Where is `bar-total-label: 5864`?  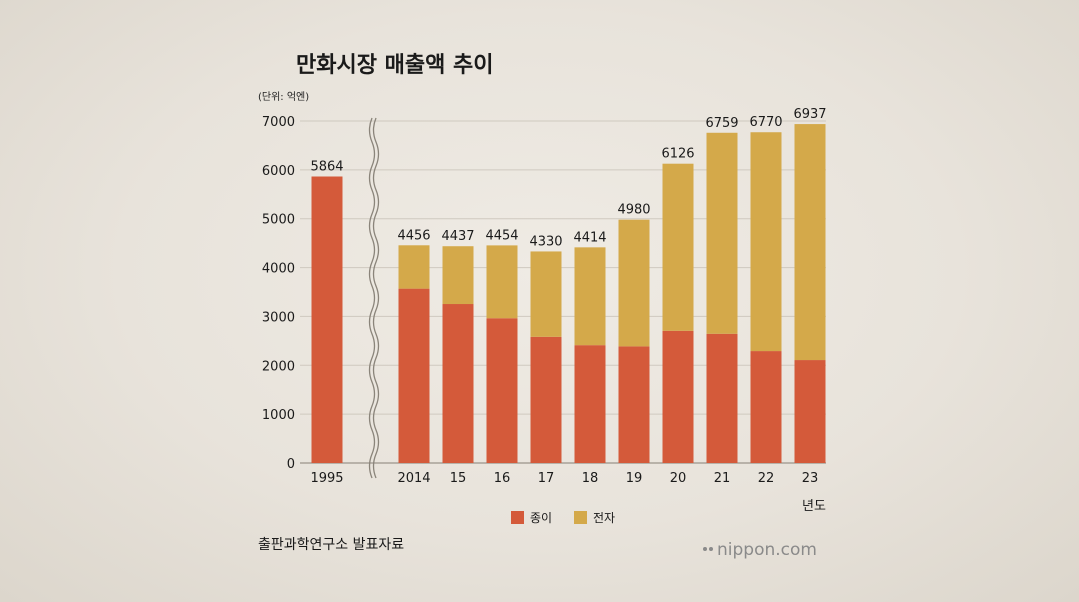
bar-total-label: 5864 is located at coordinates (326, 167).